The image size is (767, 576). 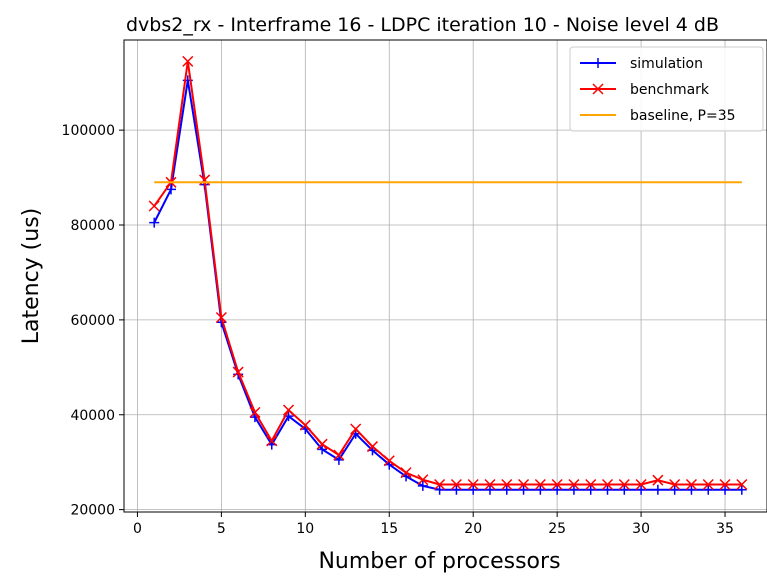 I want to click on x-tick-label: 20, so click(x=473, y=529).